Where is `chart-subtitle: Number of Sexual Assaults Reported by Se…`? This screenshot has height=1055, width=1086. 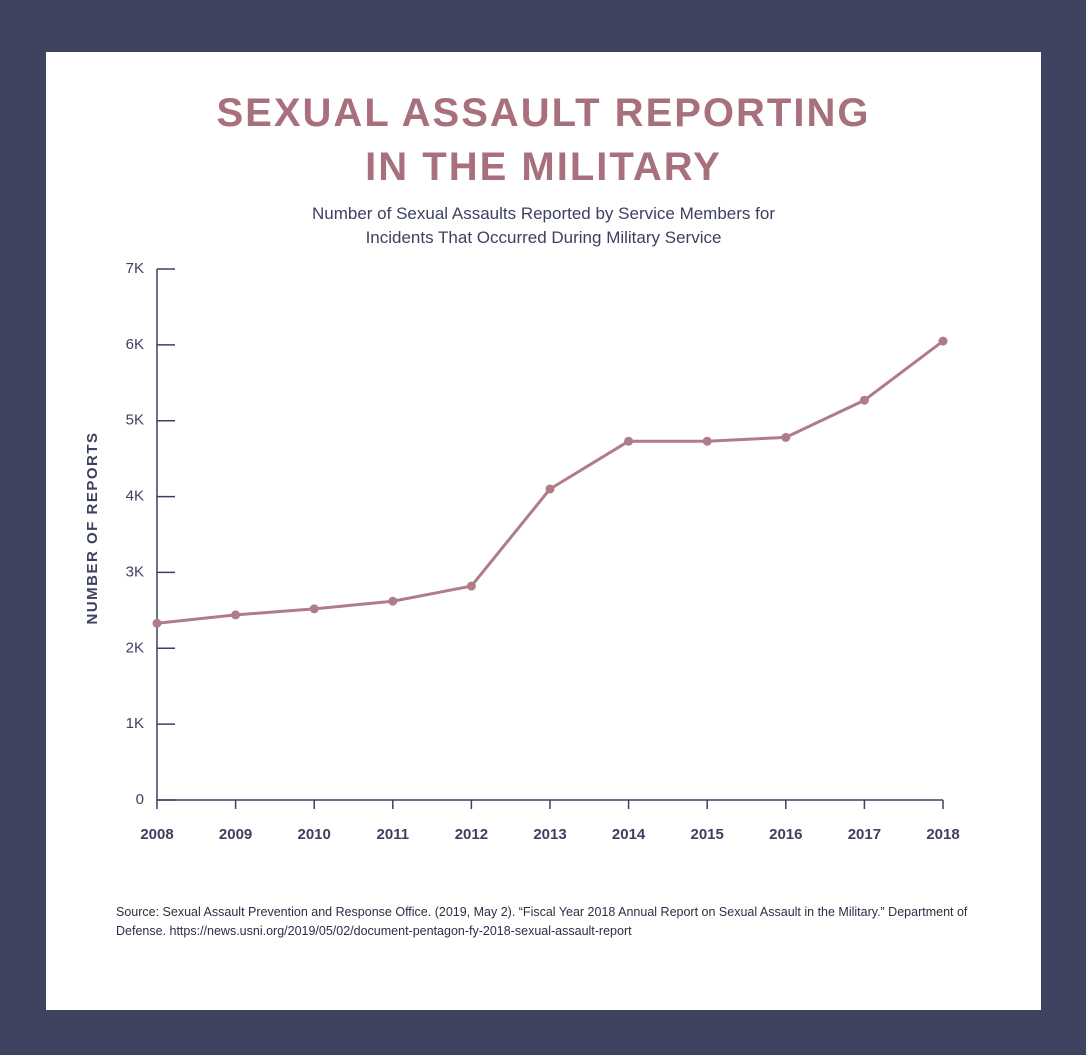
chart-subtitle: Number of Sexual Assaults Reported by Se… is located at coordinates (543, 225).